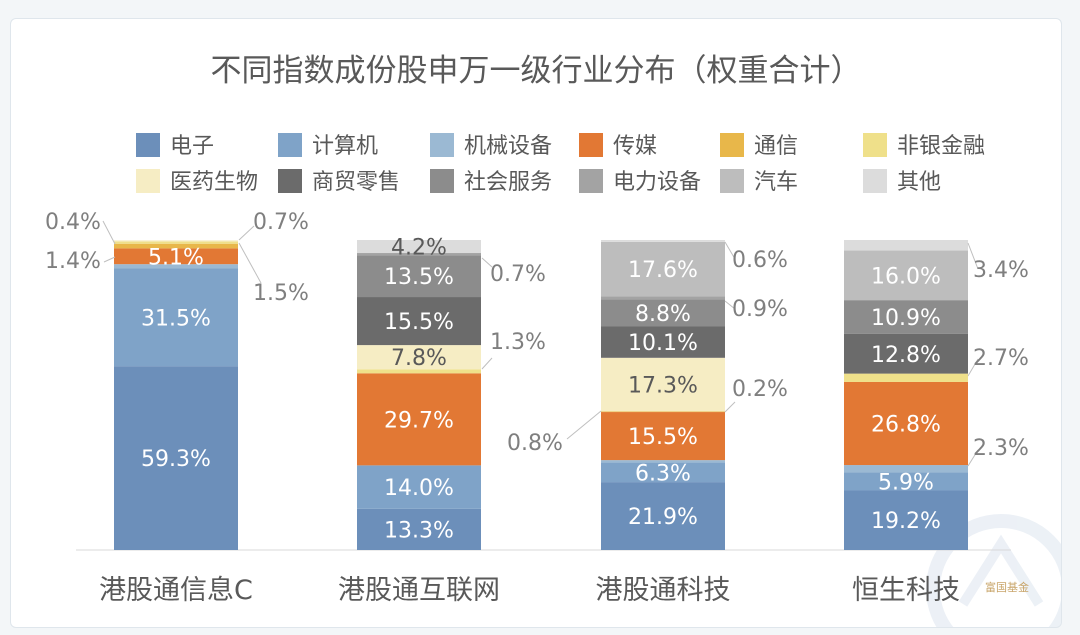  I want to click on legend-label: 通信, so click(776, 146).